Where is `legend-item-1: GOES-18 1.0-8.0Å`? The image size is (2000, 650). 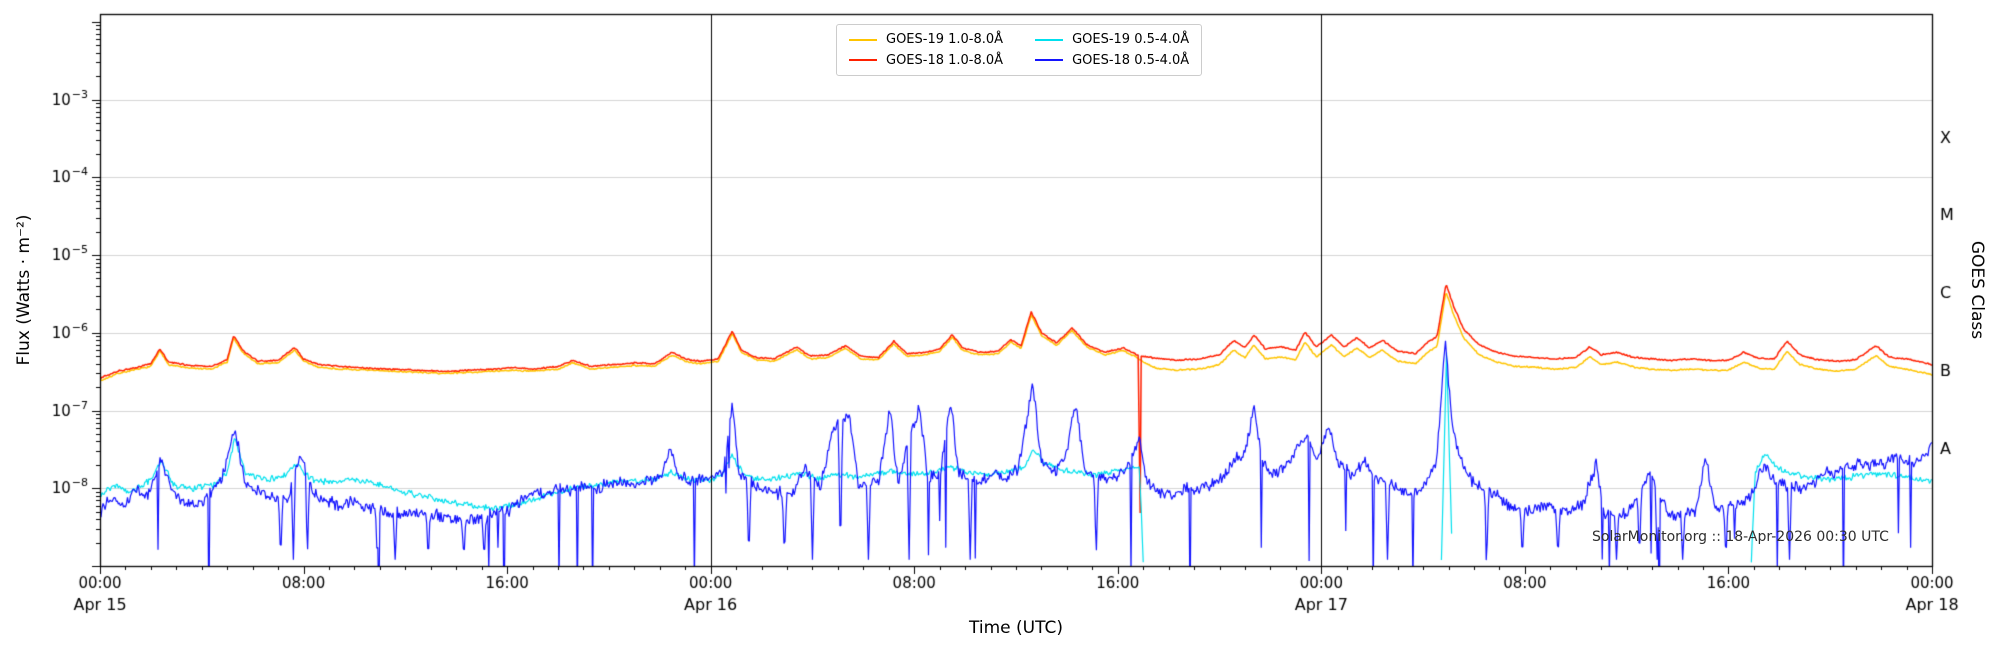
legend-item-1: GOES-18 1.0-8.0Å is located at coordinates (926, 61).